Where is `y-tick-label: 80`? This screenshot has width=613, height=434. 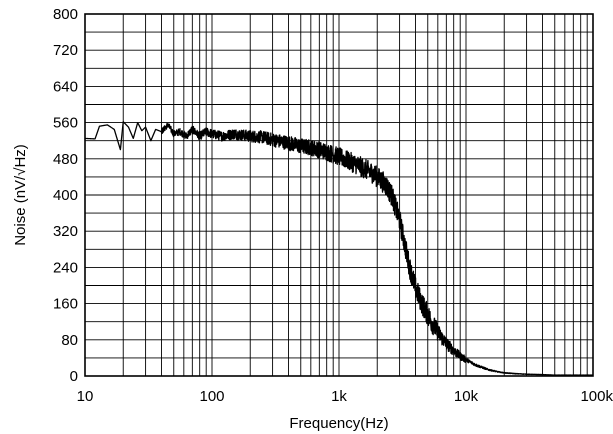 y-tick-label: 80 is located at coordinates (69, 340).